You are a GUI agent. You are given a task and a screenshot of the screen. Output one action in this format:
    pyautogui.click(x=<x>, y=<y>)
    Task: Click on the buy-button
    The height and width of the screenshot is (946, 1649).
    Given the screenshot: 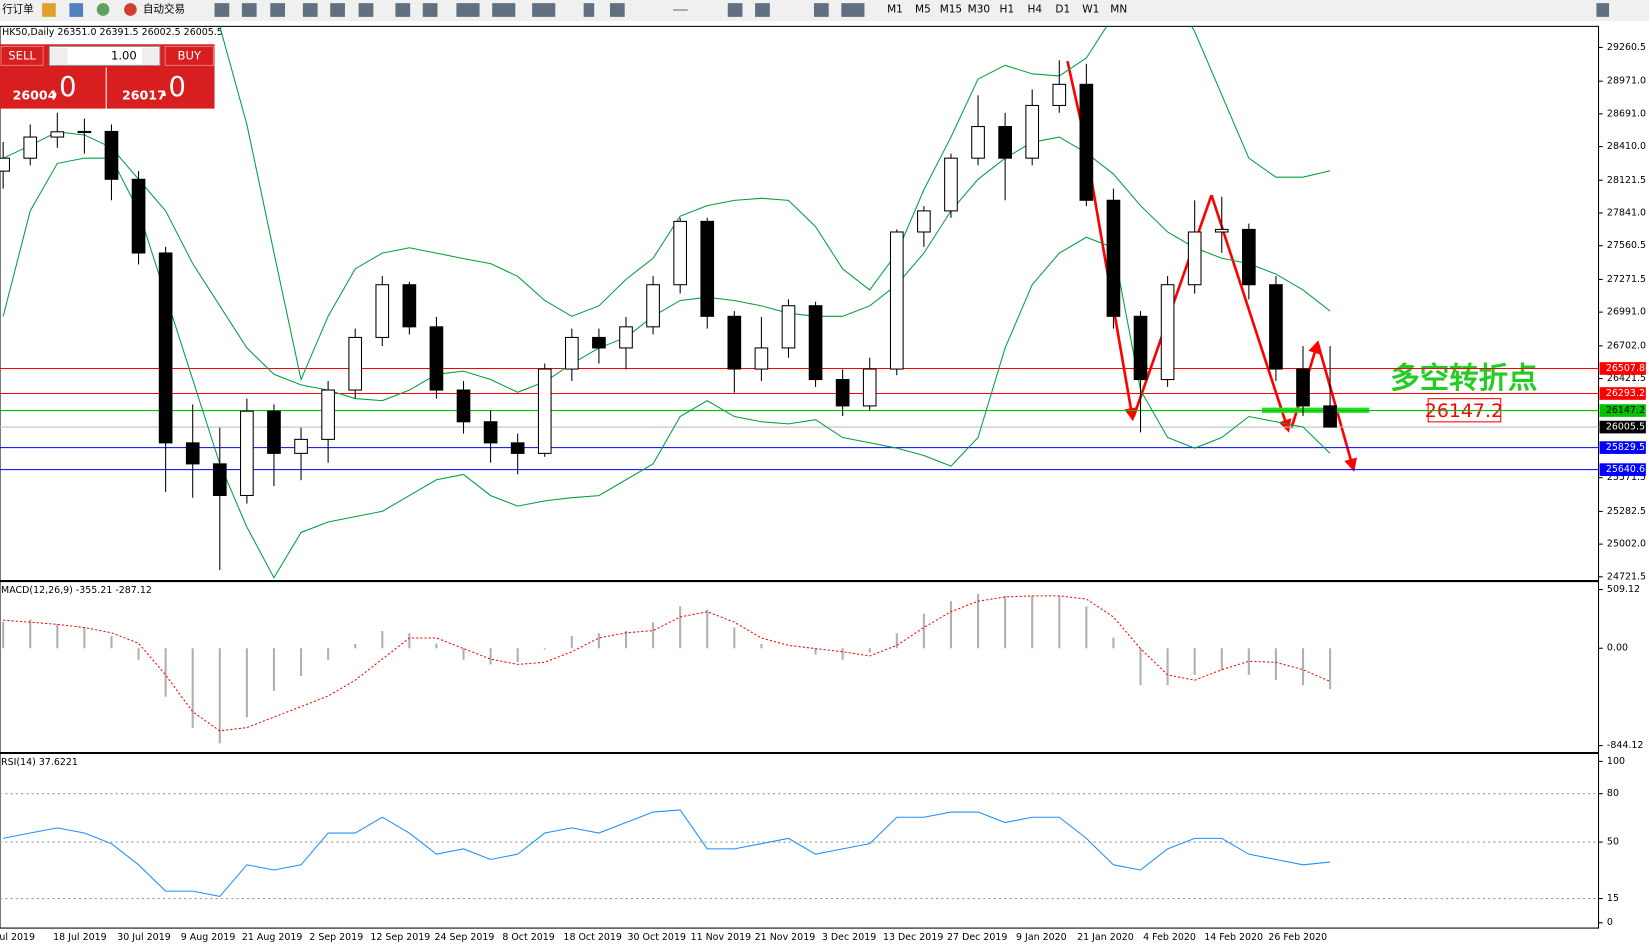 What is the action you would take?
    pyautogui.click(x=189, y=55)
    